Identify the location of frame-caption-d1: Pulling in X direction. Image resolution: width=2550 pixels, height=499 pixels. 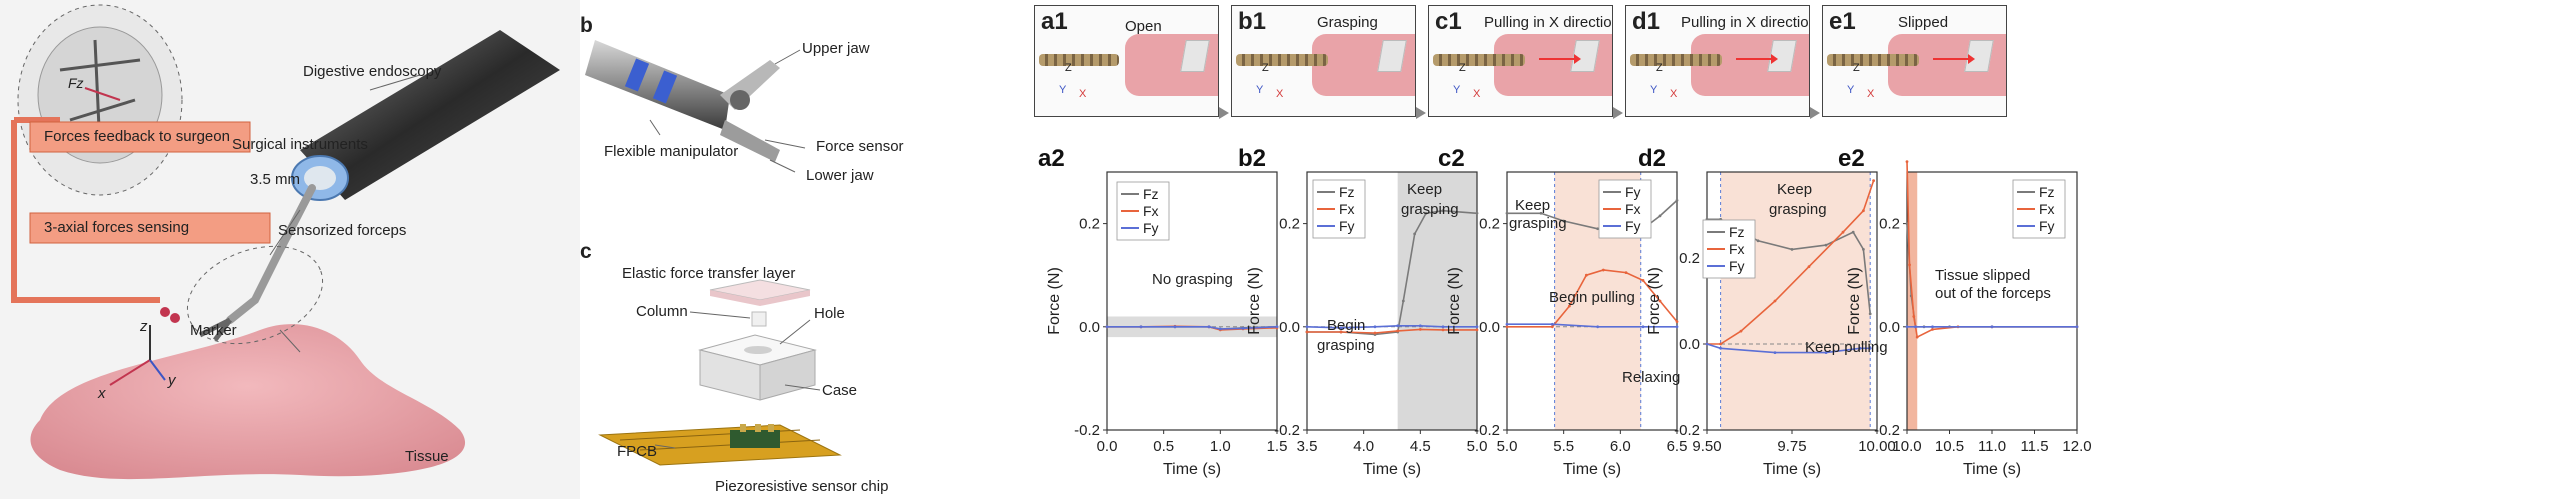
(1745, 22).